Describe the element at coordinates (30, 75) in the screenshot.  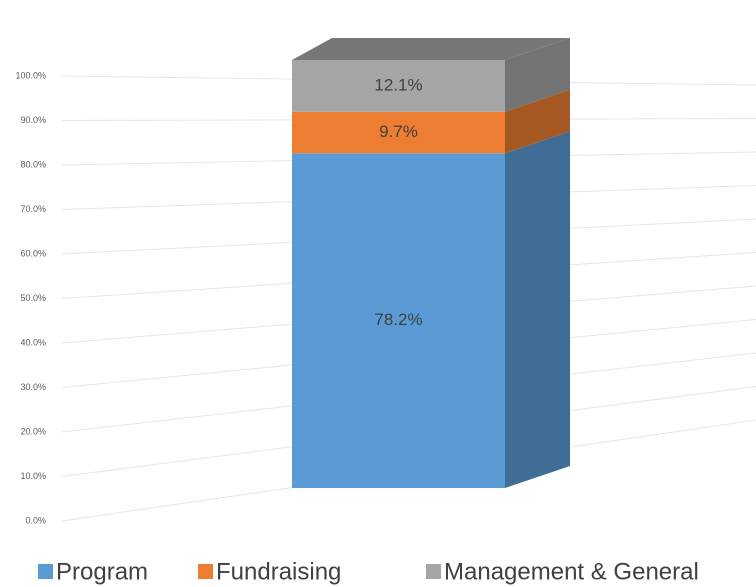
I see `y-tick-label: 100.0%` at that location.